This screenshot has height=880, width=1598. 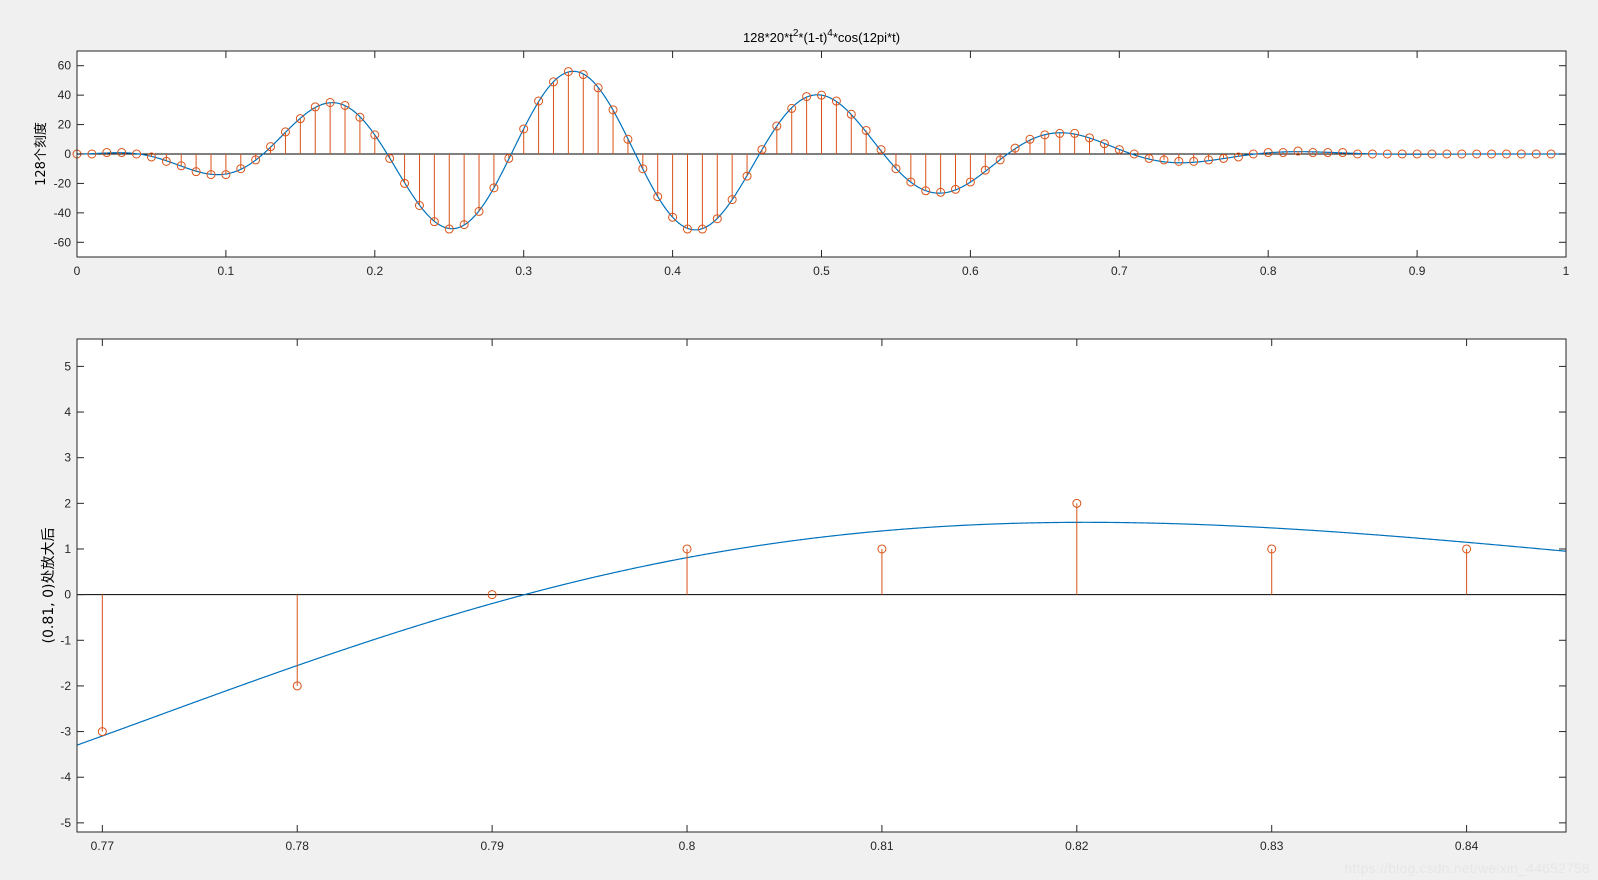 I want to click on x-tick-label: 0.77, so click(x=103, y=846).